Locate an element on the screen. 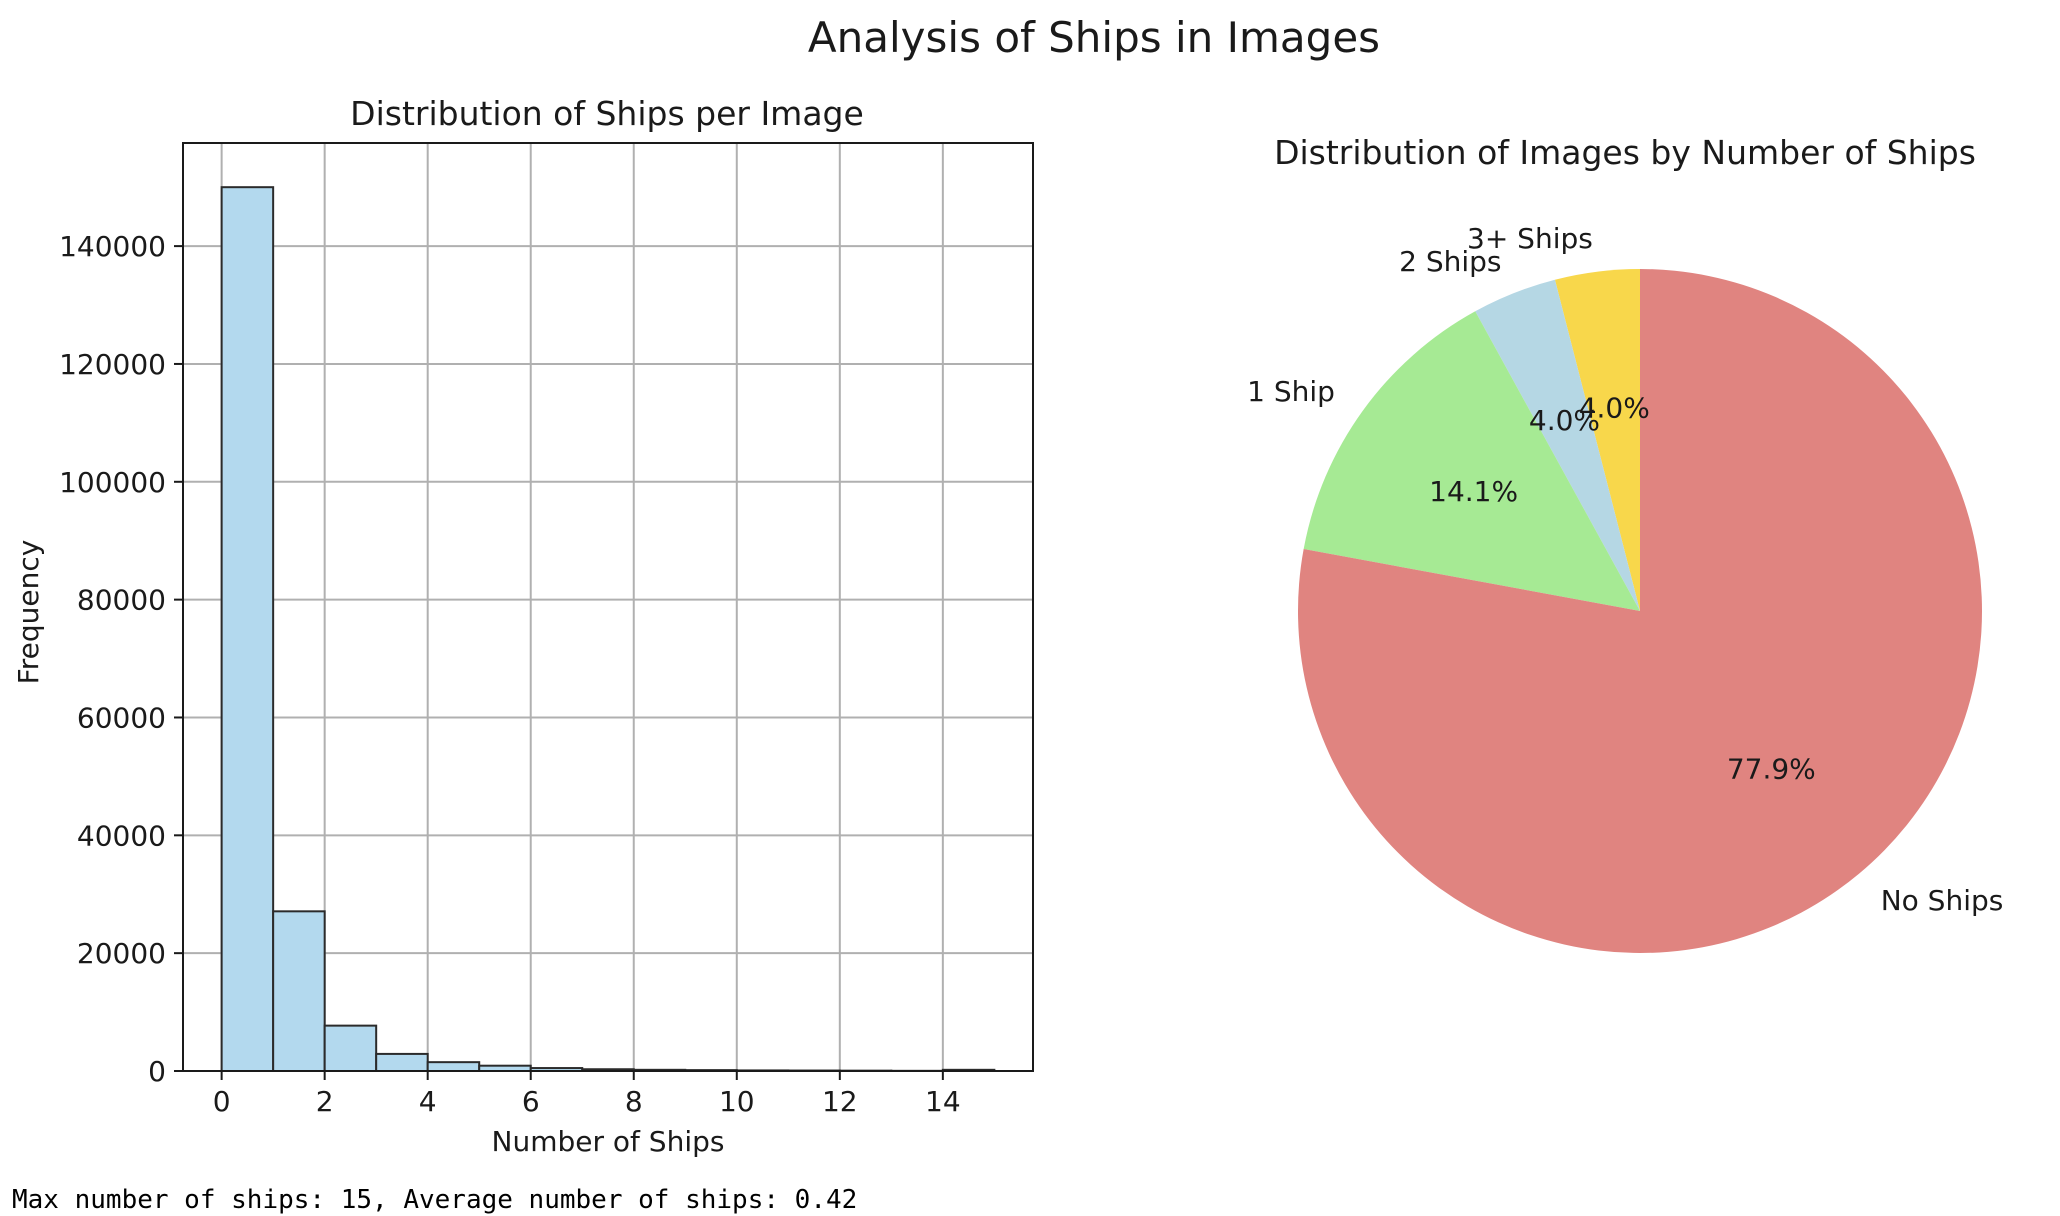 The width and height of the screenshot is (2060, 1216). histogram-title: Distribution of Ships per Image is located at coordinates (607, 113).